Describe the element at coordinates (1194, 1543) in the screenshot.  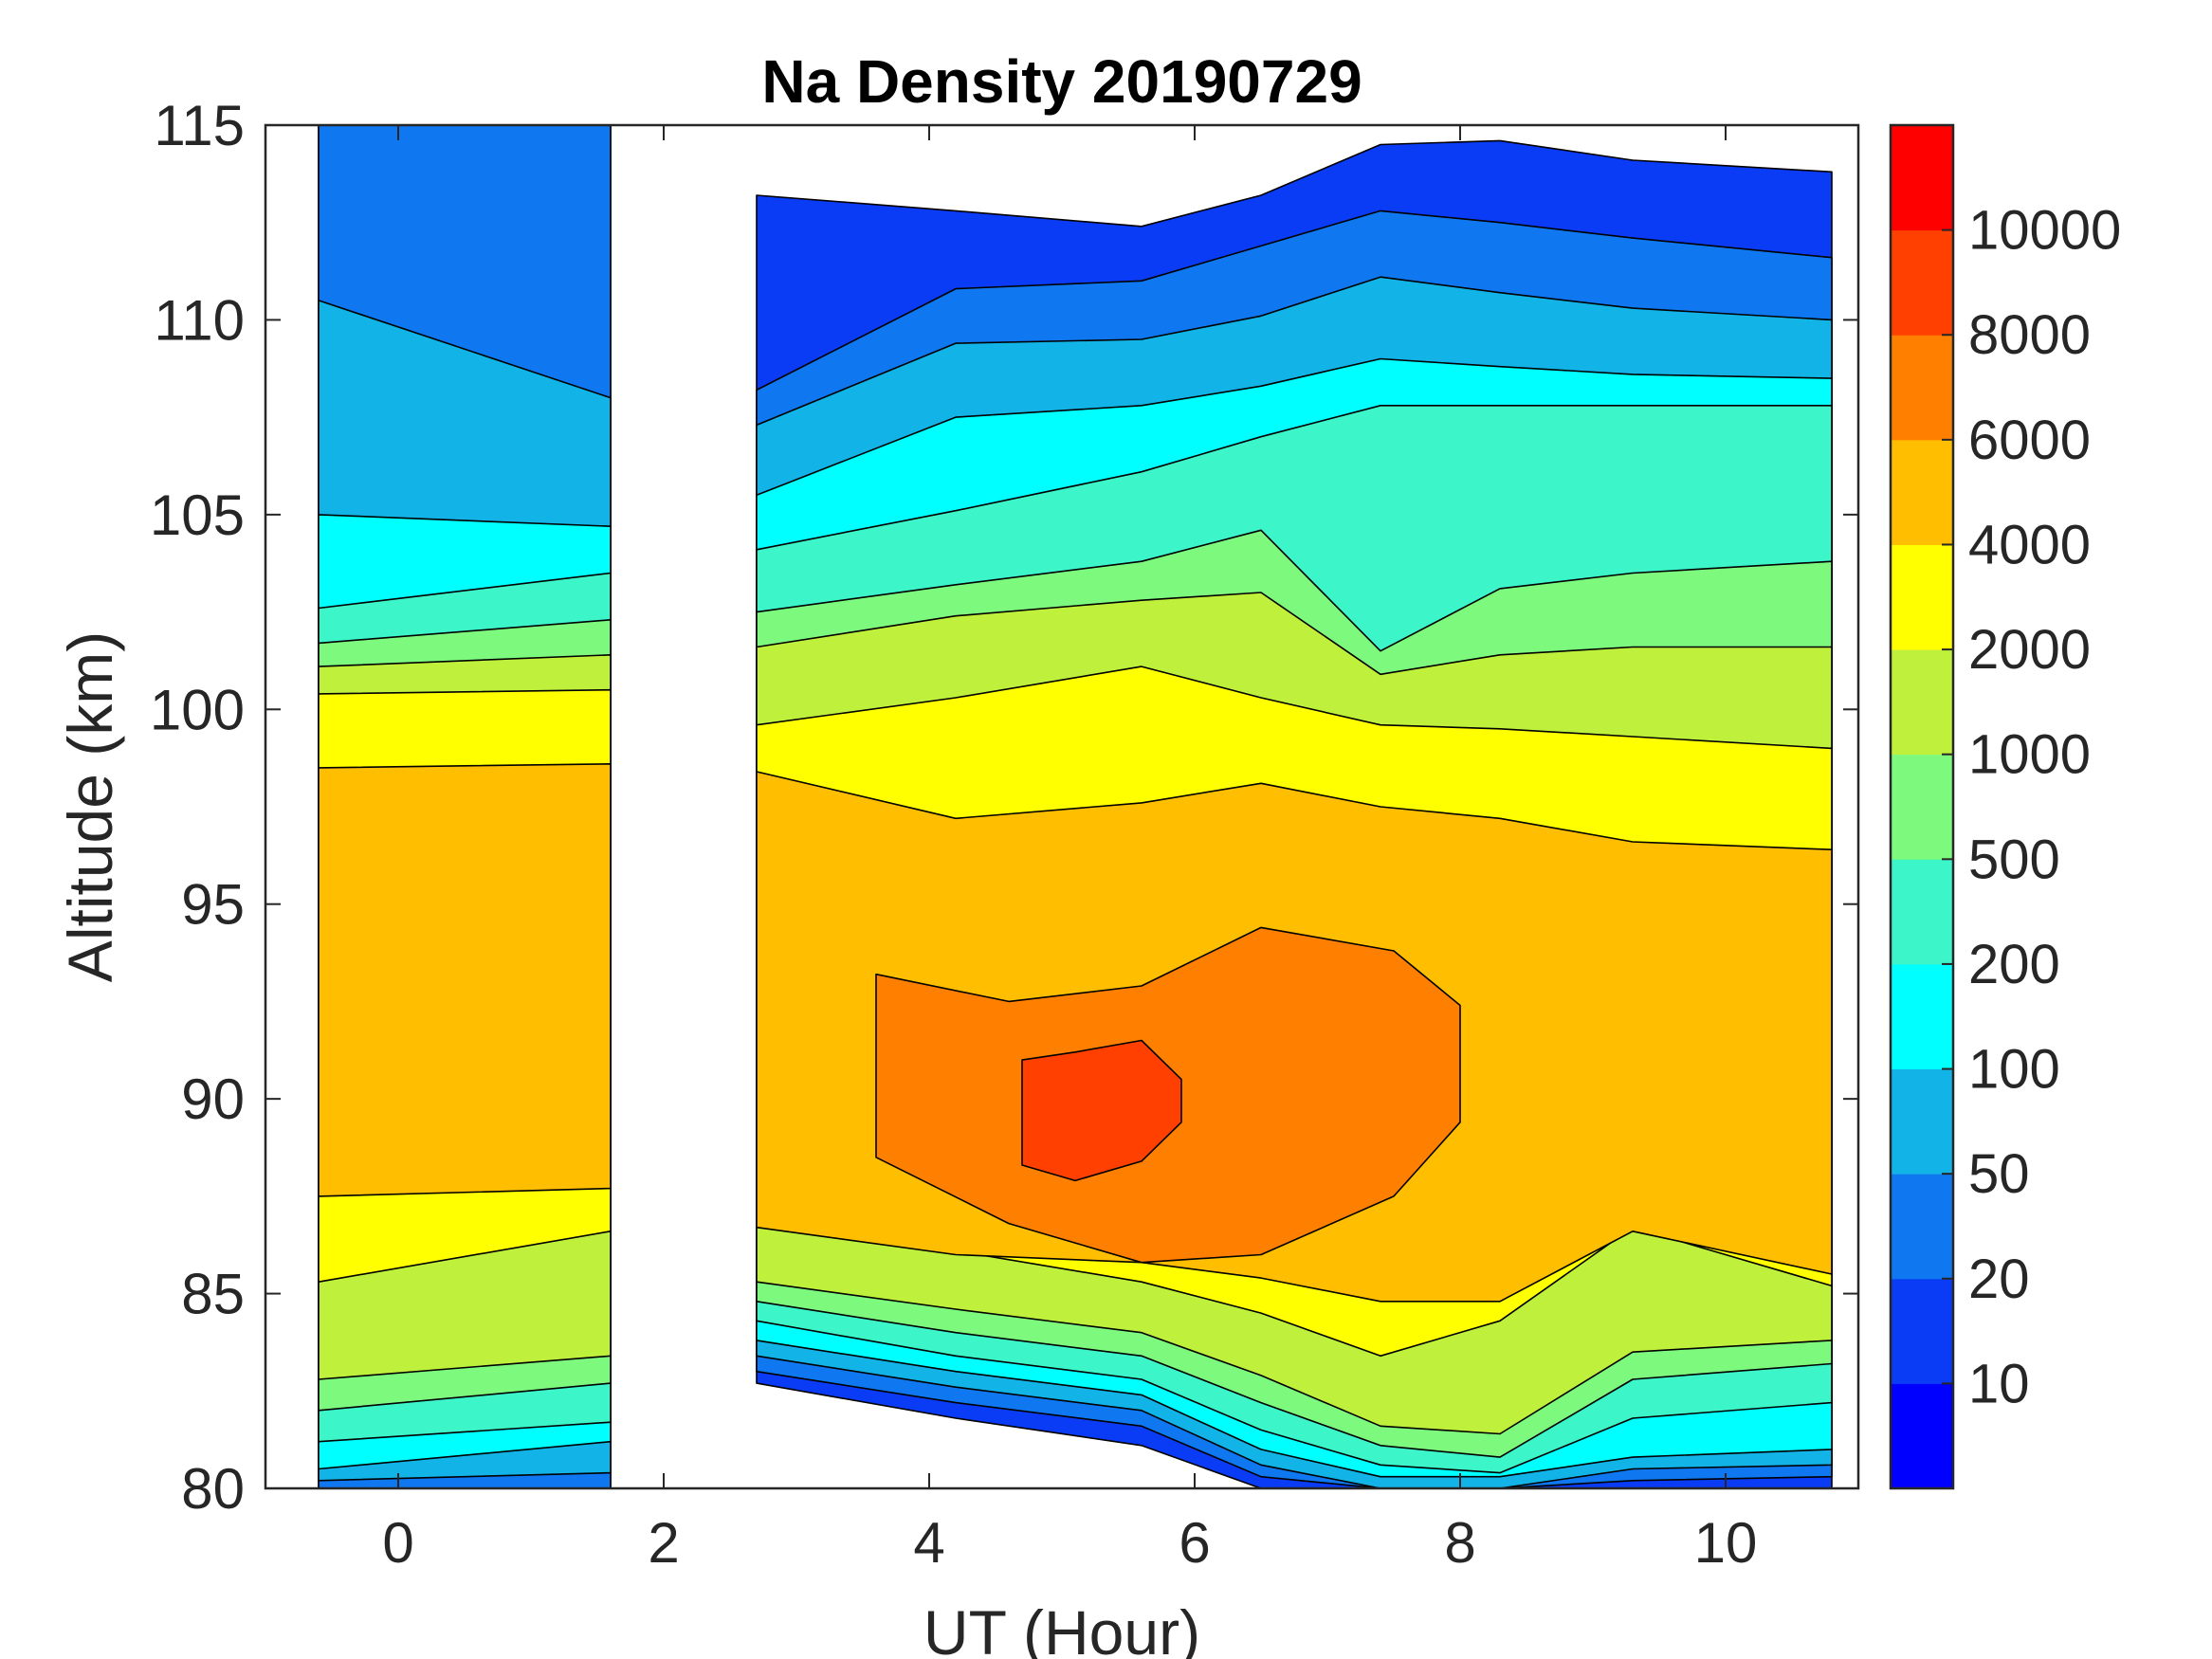
I see `x-tick-label: 6` at that location.